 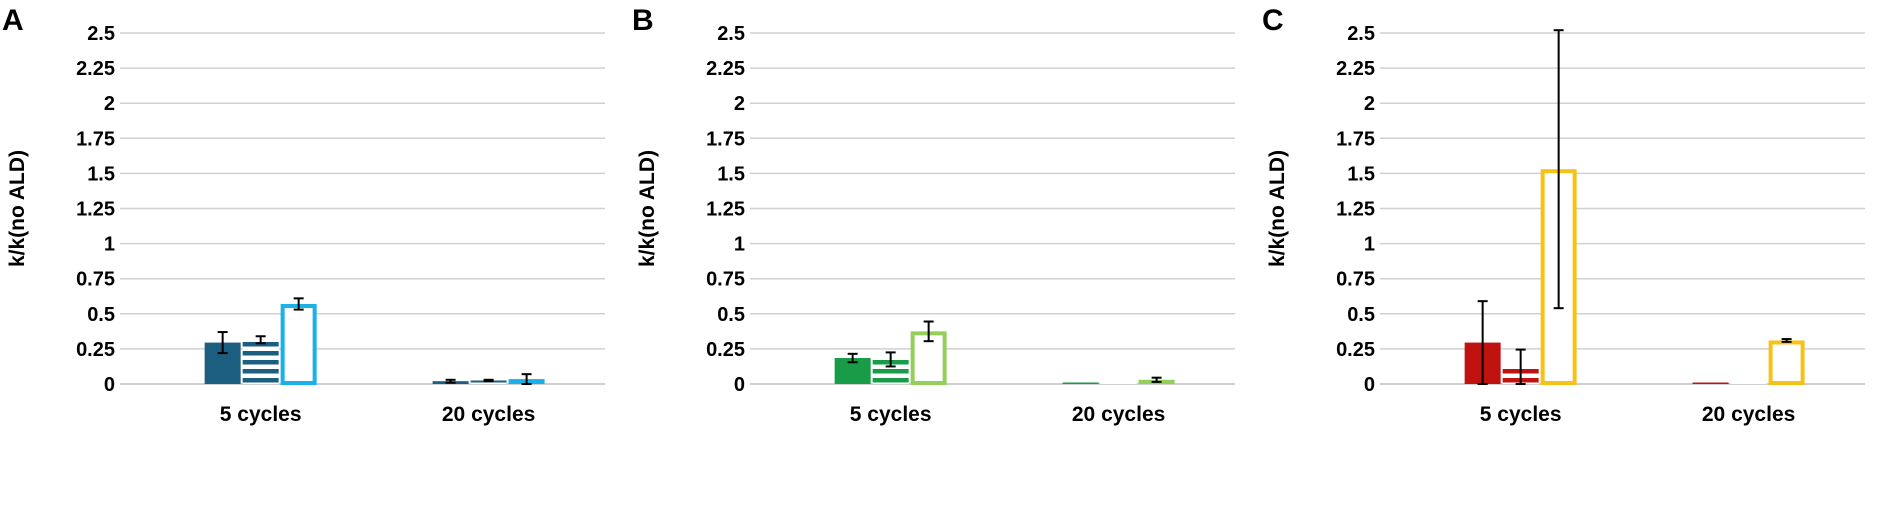 I want to click on panel-label: A, so click(x=13, y=20).